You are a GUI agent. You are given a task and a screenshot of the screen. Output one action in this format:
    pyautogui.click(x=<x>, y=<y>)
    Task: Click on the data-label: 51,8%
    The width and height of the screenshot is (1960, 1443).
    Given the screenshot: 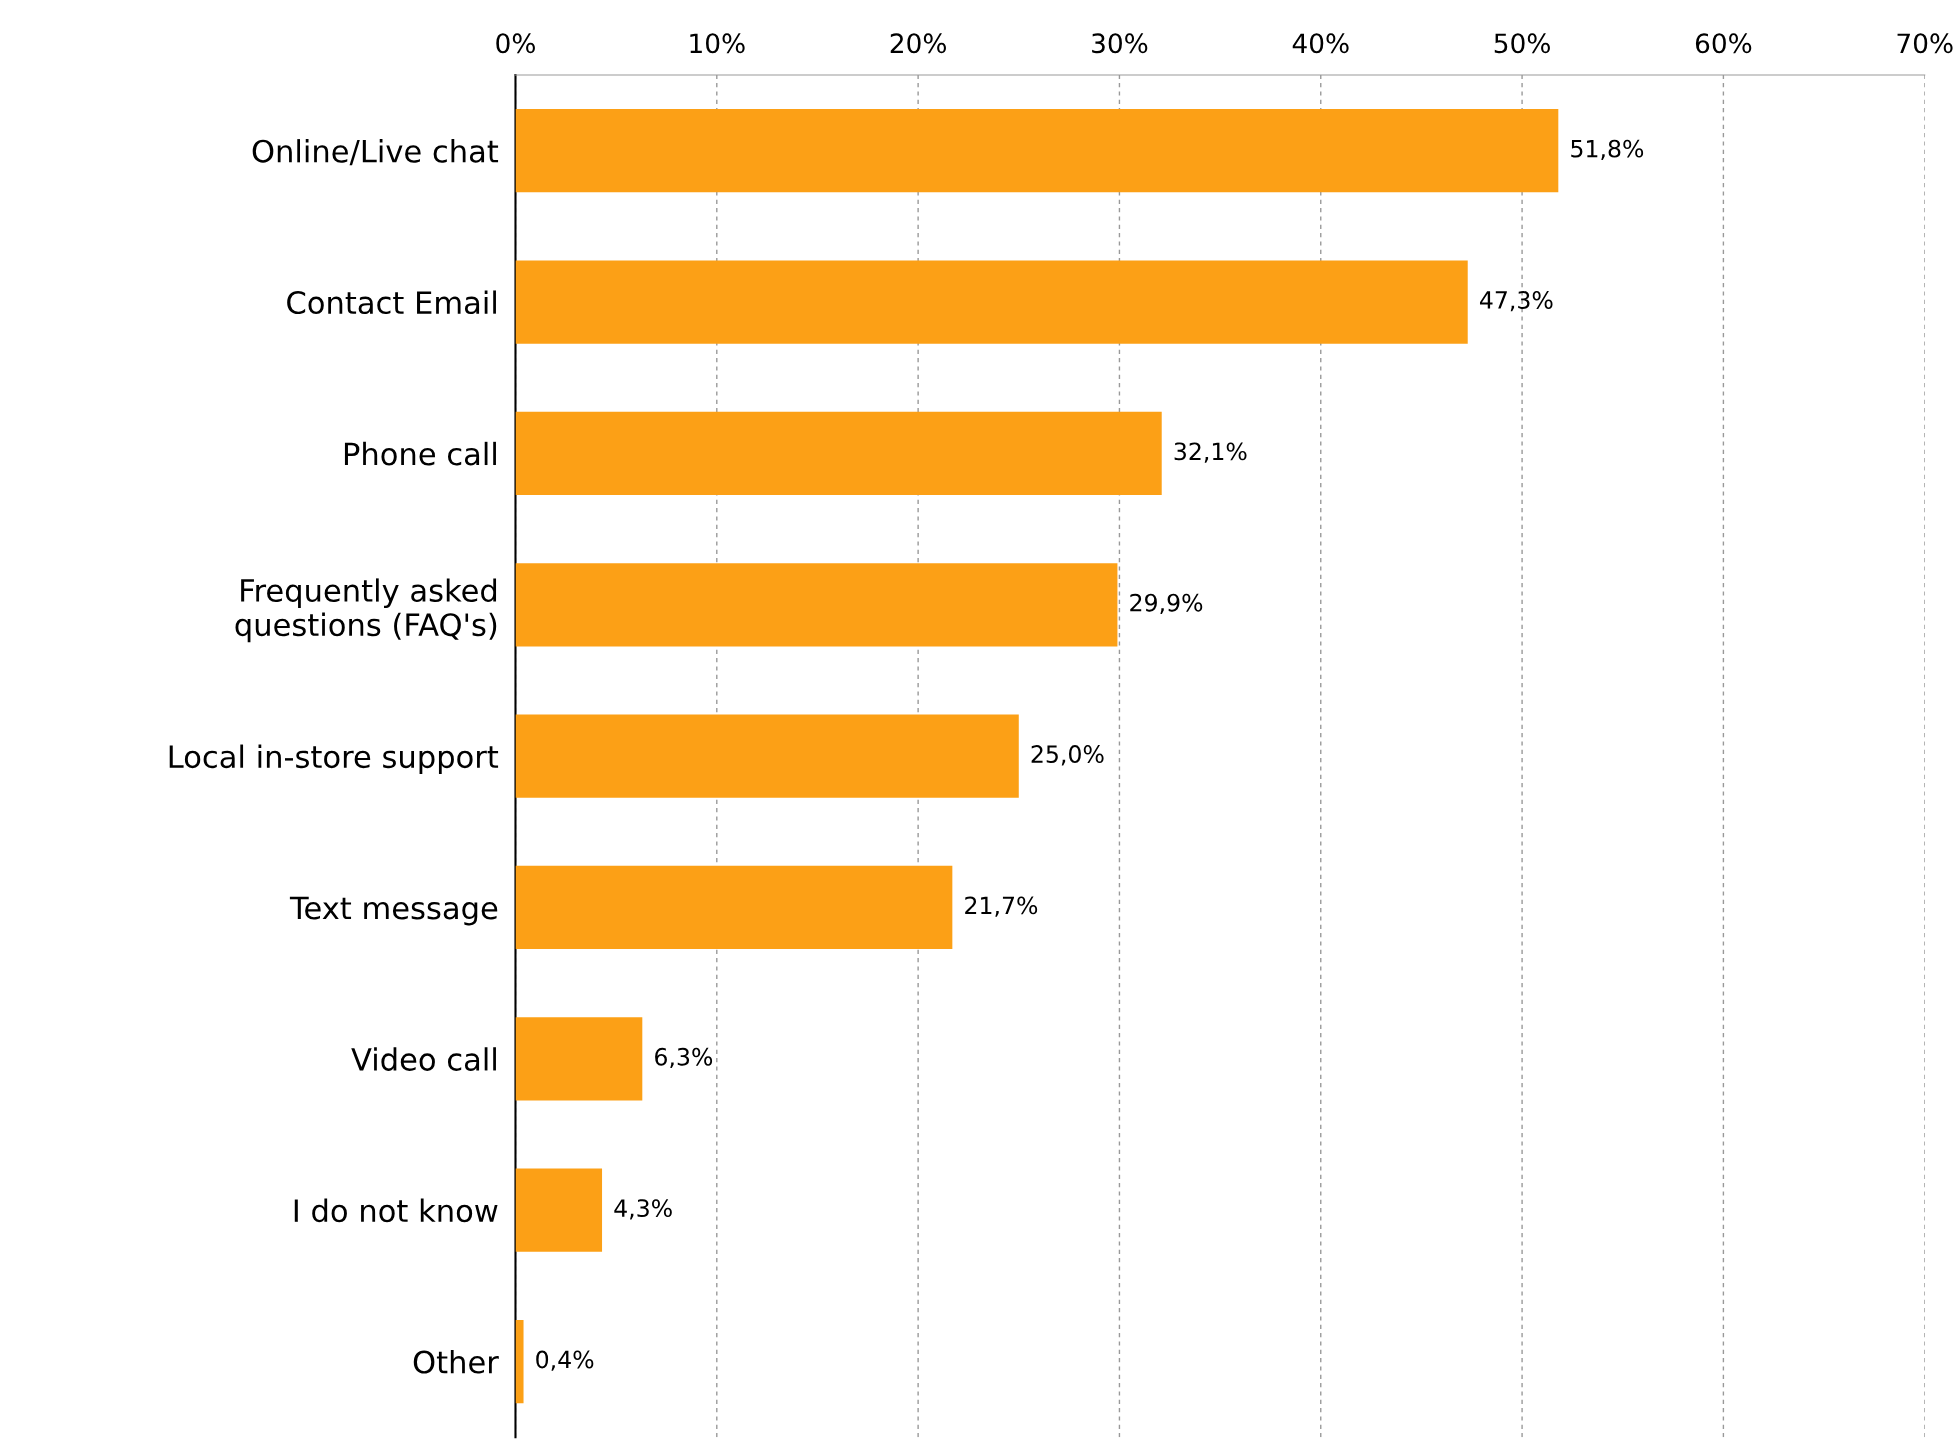 What is the action you would take?
    pyautogui.click(x=1607, y=149)
    